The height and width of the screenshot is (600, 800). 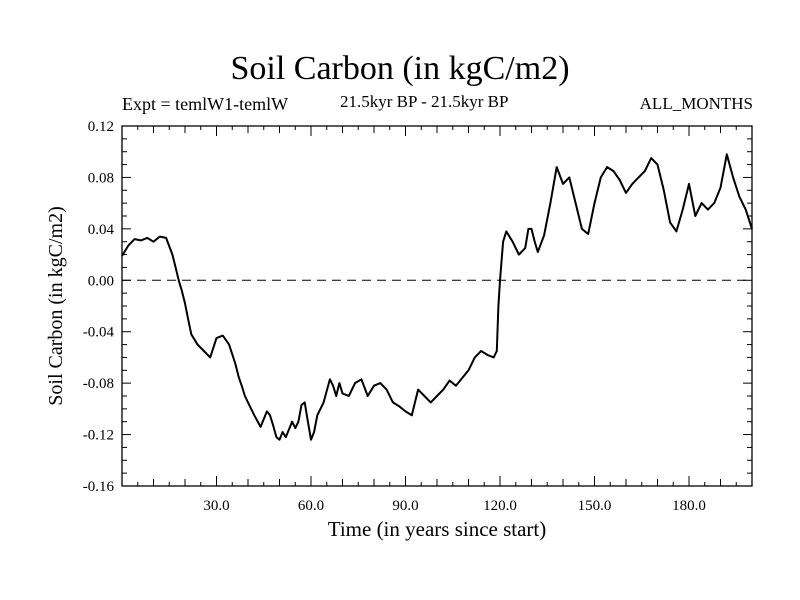 What do you see at coordinates (205, 104) in the screenshot?
I see `experiment-label: Expt = temlW1-temlW` at bounding box center [205, 104].